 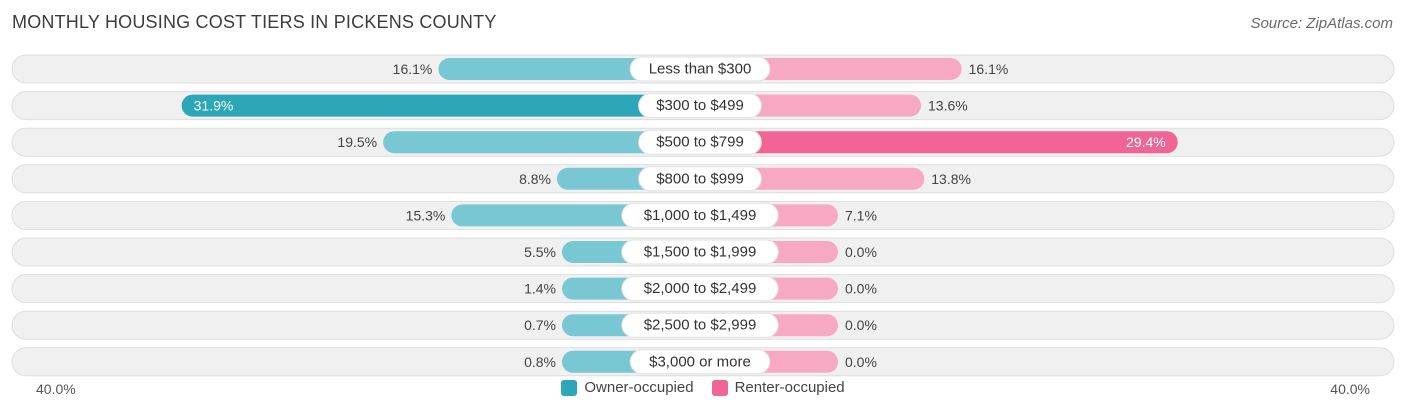 I want to click on owner-value-label: 16.1%, so click(x=413, y=69).